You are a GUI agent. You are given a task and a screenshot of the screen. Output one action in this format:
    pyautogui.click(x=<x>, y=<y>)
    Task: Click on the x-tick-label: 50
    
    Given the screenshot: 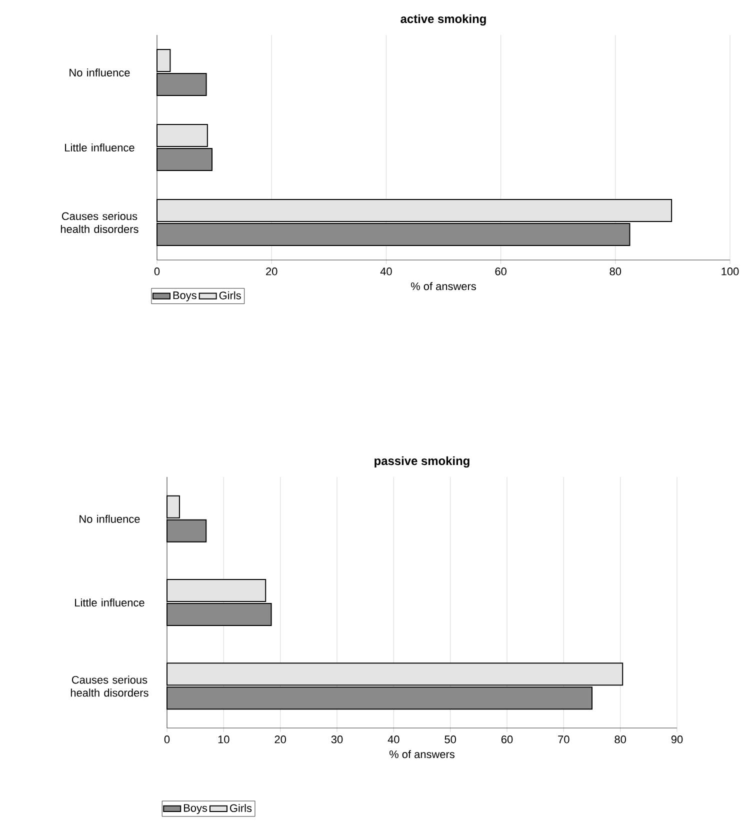 What is the action you would take?
    pyautogui.click(x=450, y=740)
    